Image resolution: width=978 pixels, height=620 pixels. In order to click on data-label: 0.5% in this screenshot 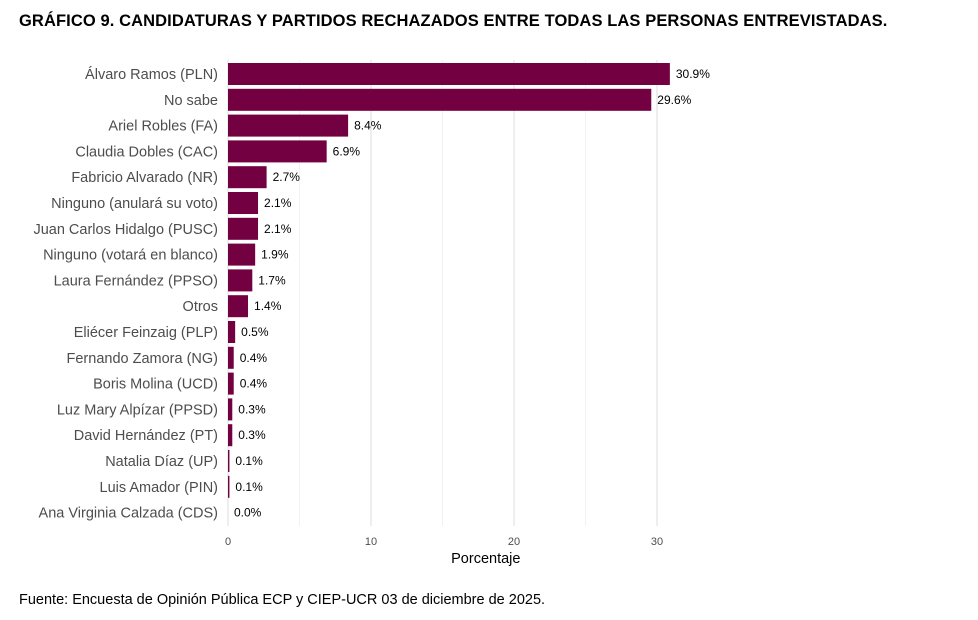, I will do `click(255, 332)`.